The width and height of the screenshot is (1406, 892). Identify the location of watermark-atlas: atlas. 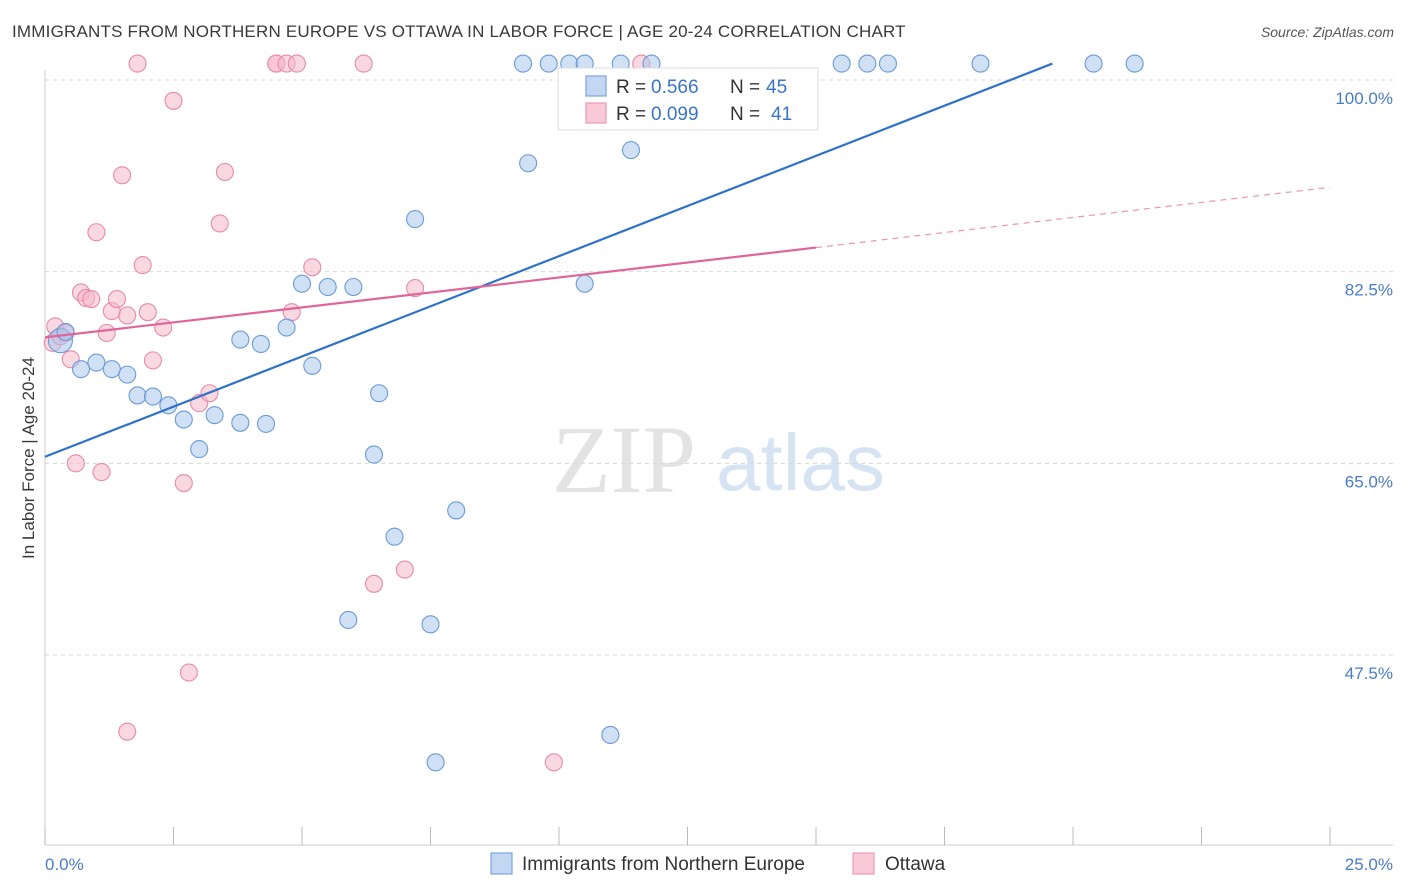
(800, 462).